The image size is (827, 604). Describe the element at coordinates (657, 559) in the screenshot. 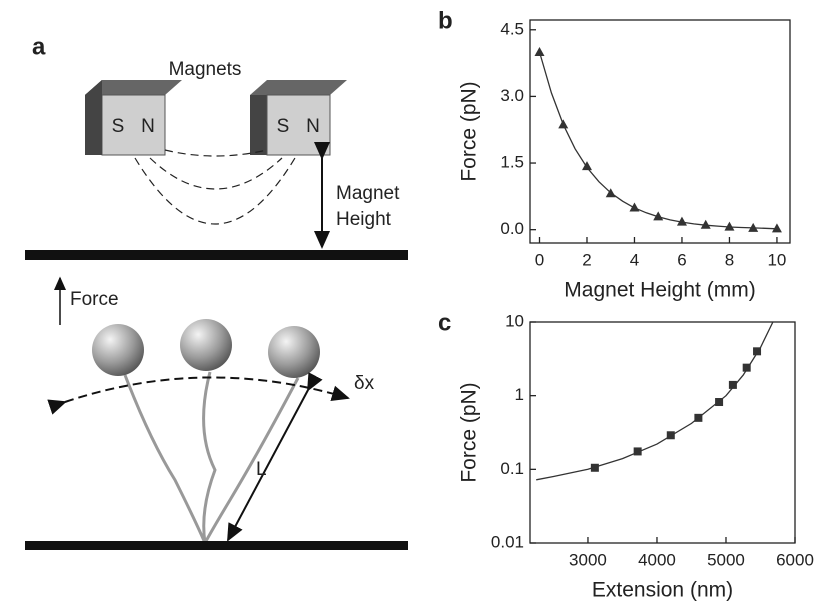

I see `x-tick-label: 4000` at that location.